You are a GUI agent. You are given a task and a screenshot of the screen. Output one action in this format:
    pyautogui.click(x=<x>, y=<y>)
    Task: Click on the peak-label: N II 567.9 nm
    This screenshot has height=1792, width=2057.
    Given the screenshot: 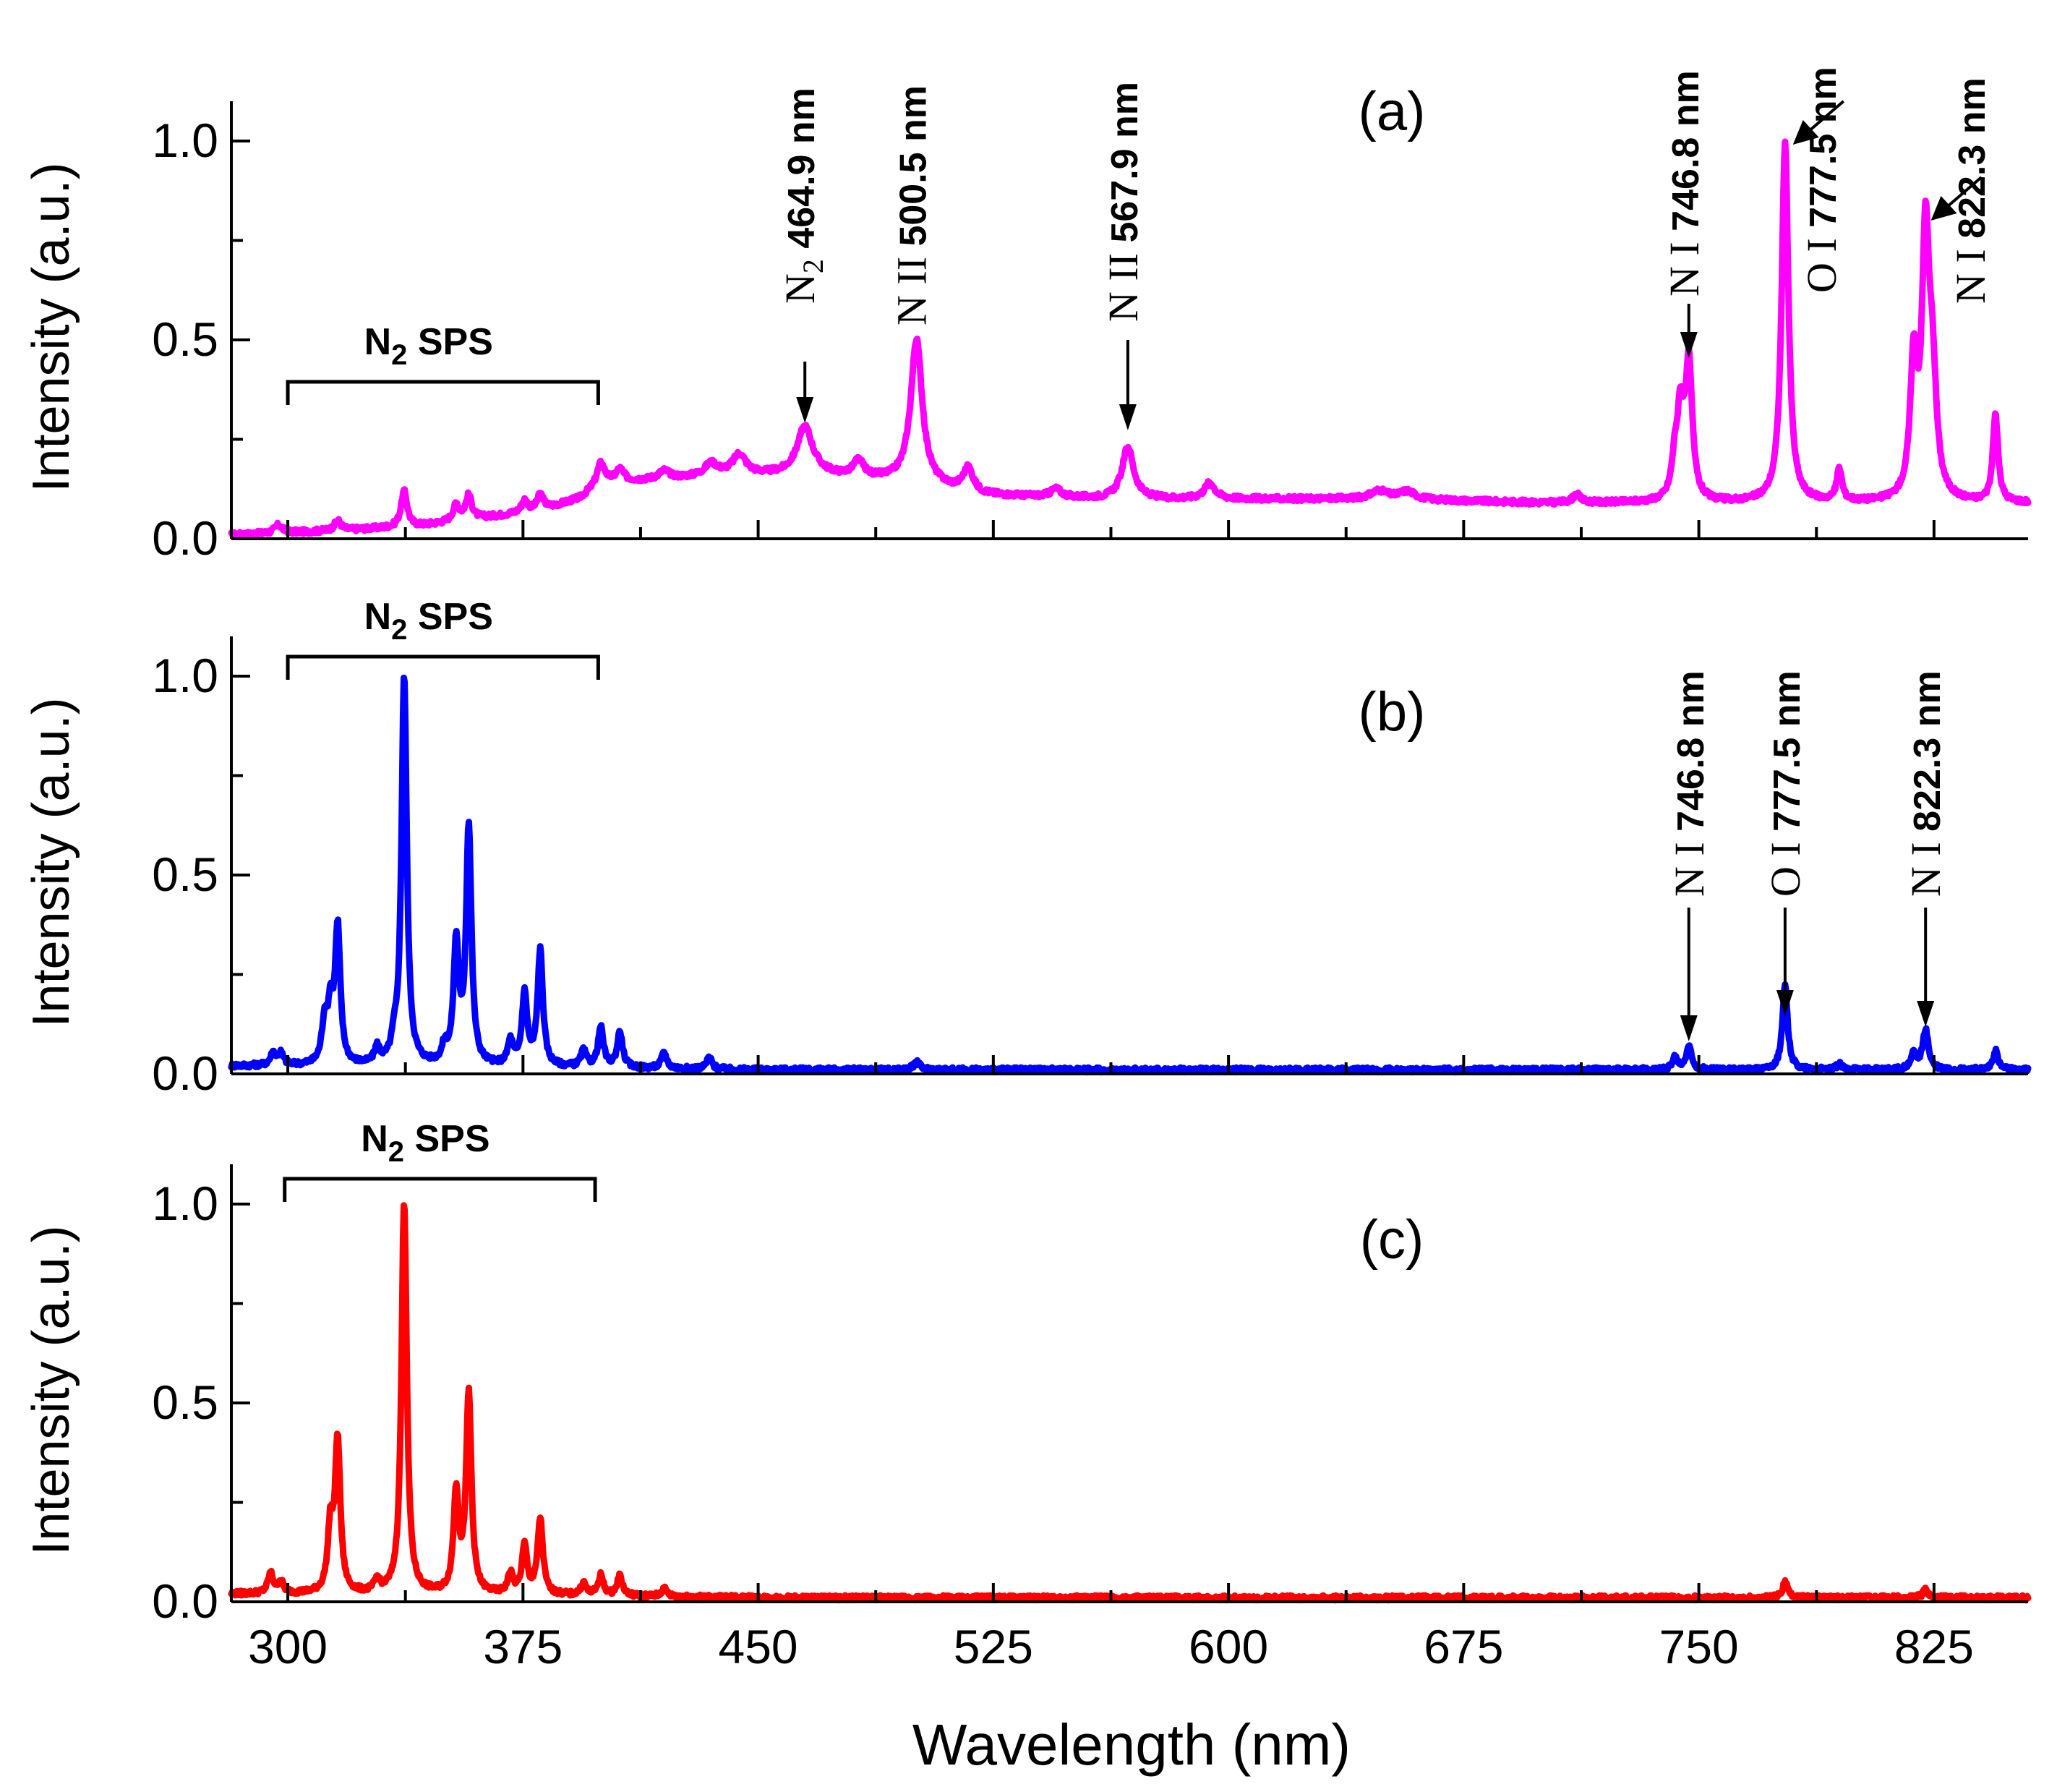 What is the action you would take?
    pyautogui.click(x=1123, y=202)
    